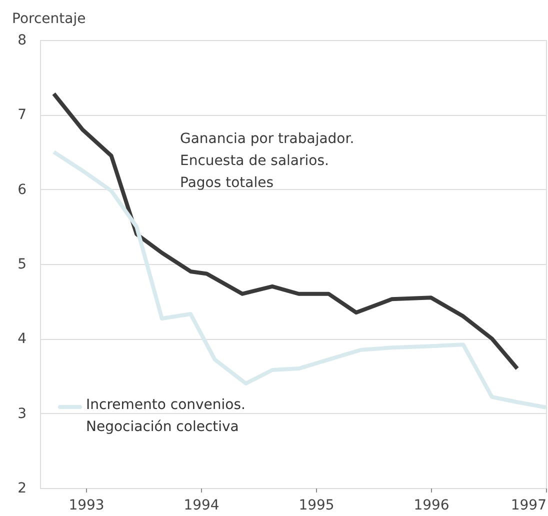  Describe the element at coordinates (316, 506) in the screenshot. I see `x-tick-label: 1995` at that location.